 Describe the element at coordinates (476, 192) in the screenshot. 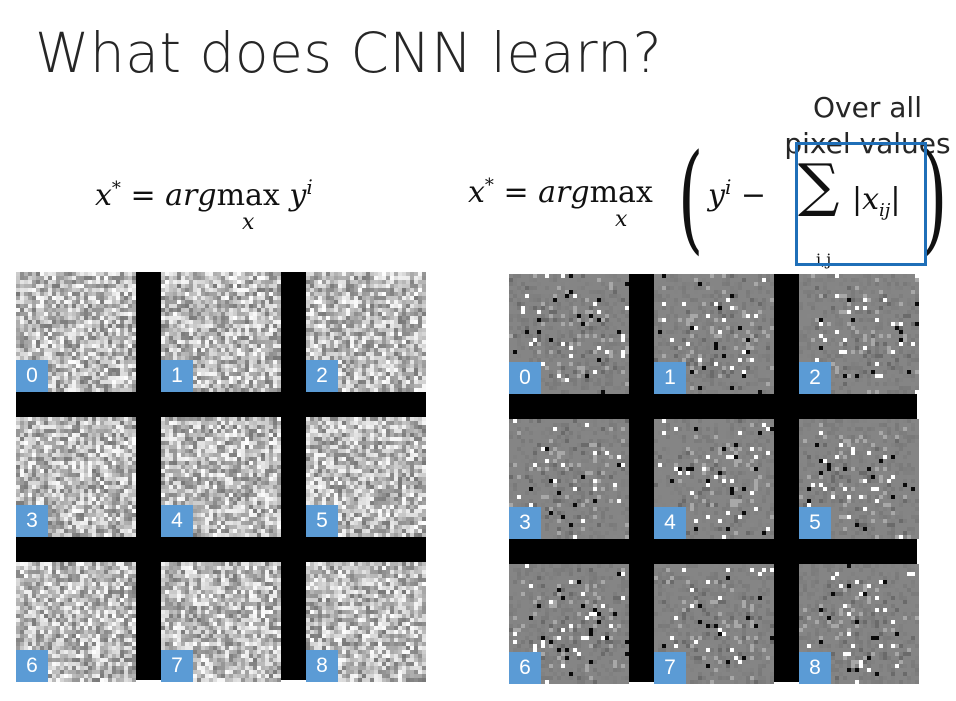

I see `eq-right-x: x` at that location.